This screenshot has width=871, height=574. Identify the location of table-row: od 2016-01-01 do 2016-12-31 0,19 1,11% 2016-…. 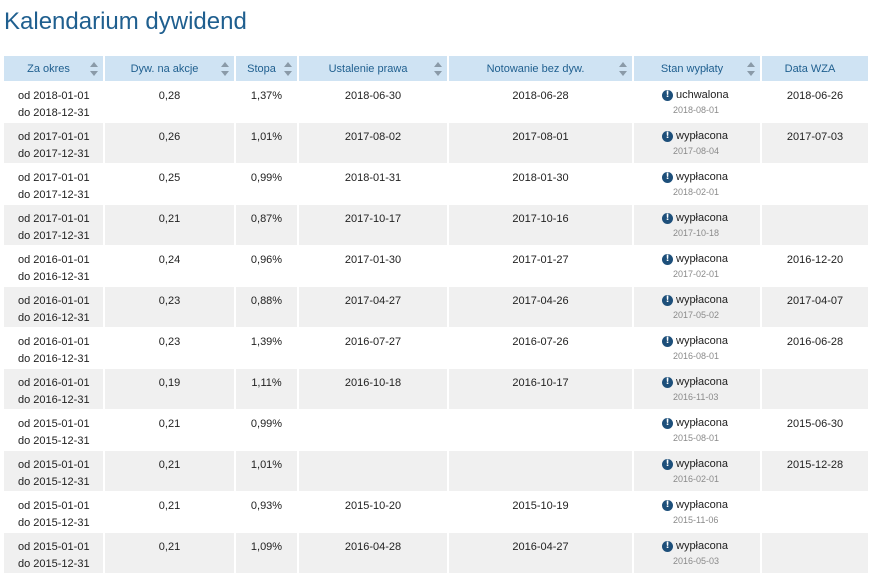
(436, 388).